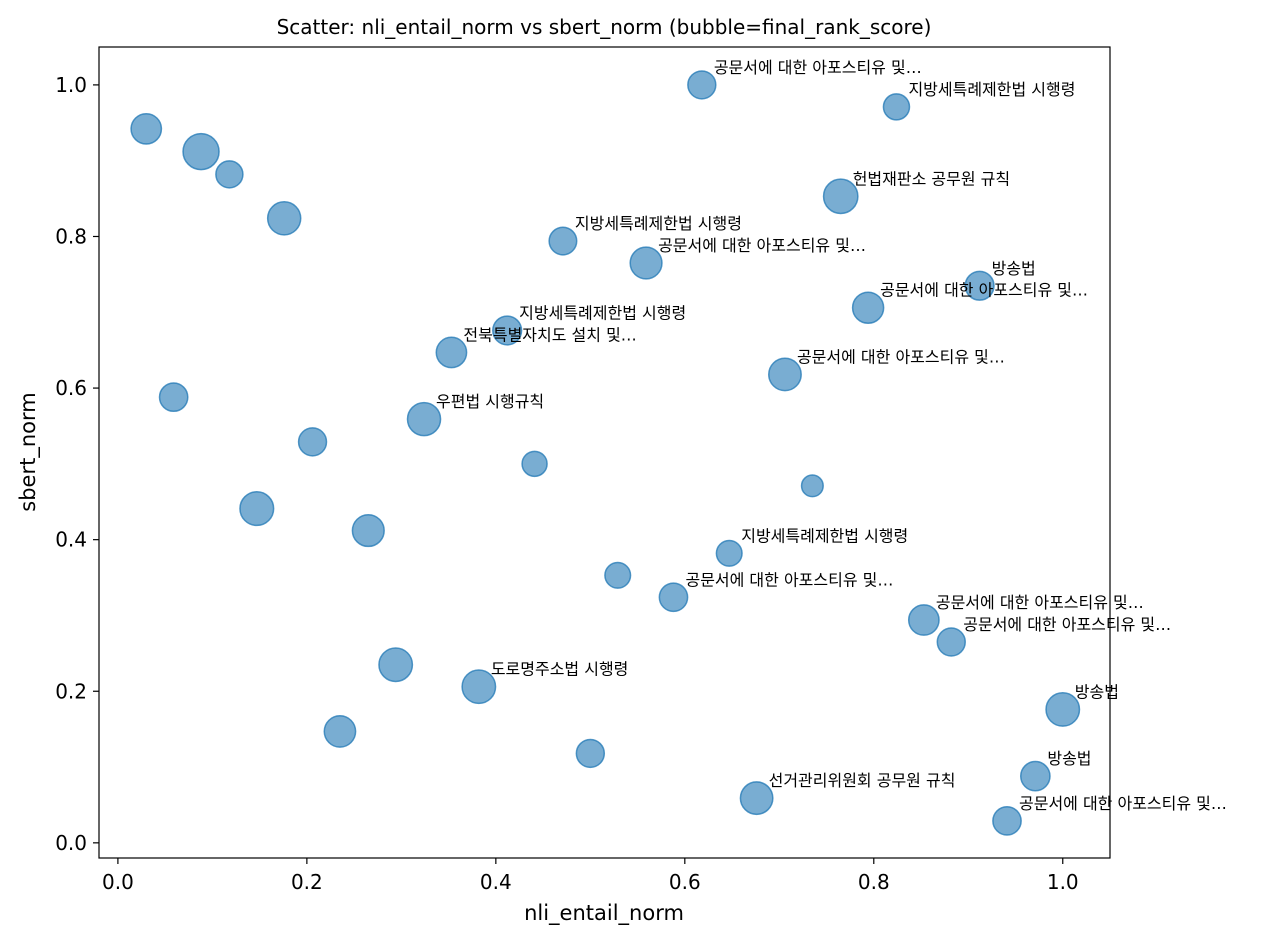  I want to click on y-tick-label: 1.0, so click(71, 85).